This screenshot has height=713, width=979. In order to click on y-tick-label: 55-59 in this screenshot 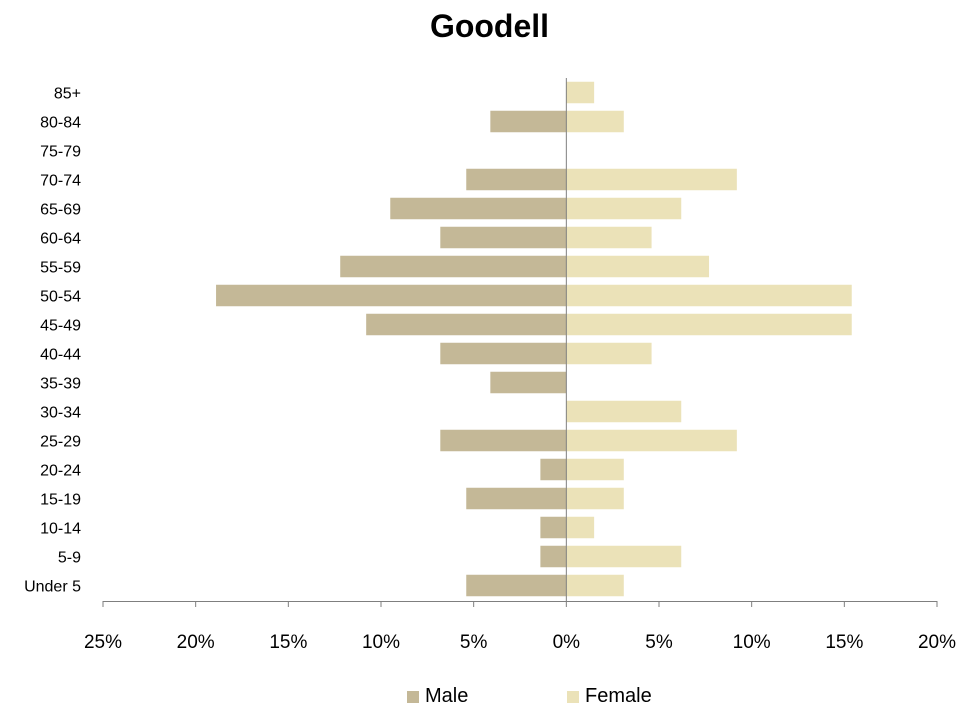, I will do `click(60, 268)`.